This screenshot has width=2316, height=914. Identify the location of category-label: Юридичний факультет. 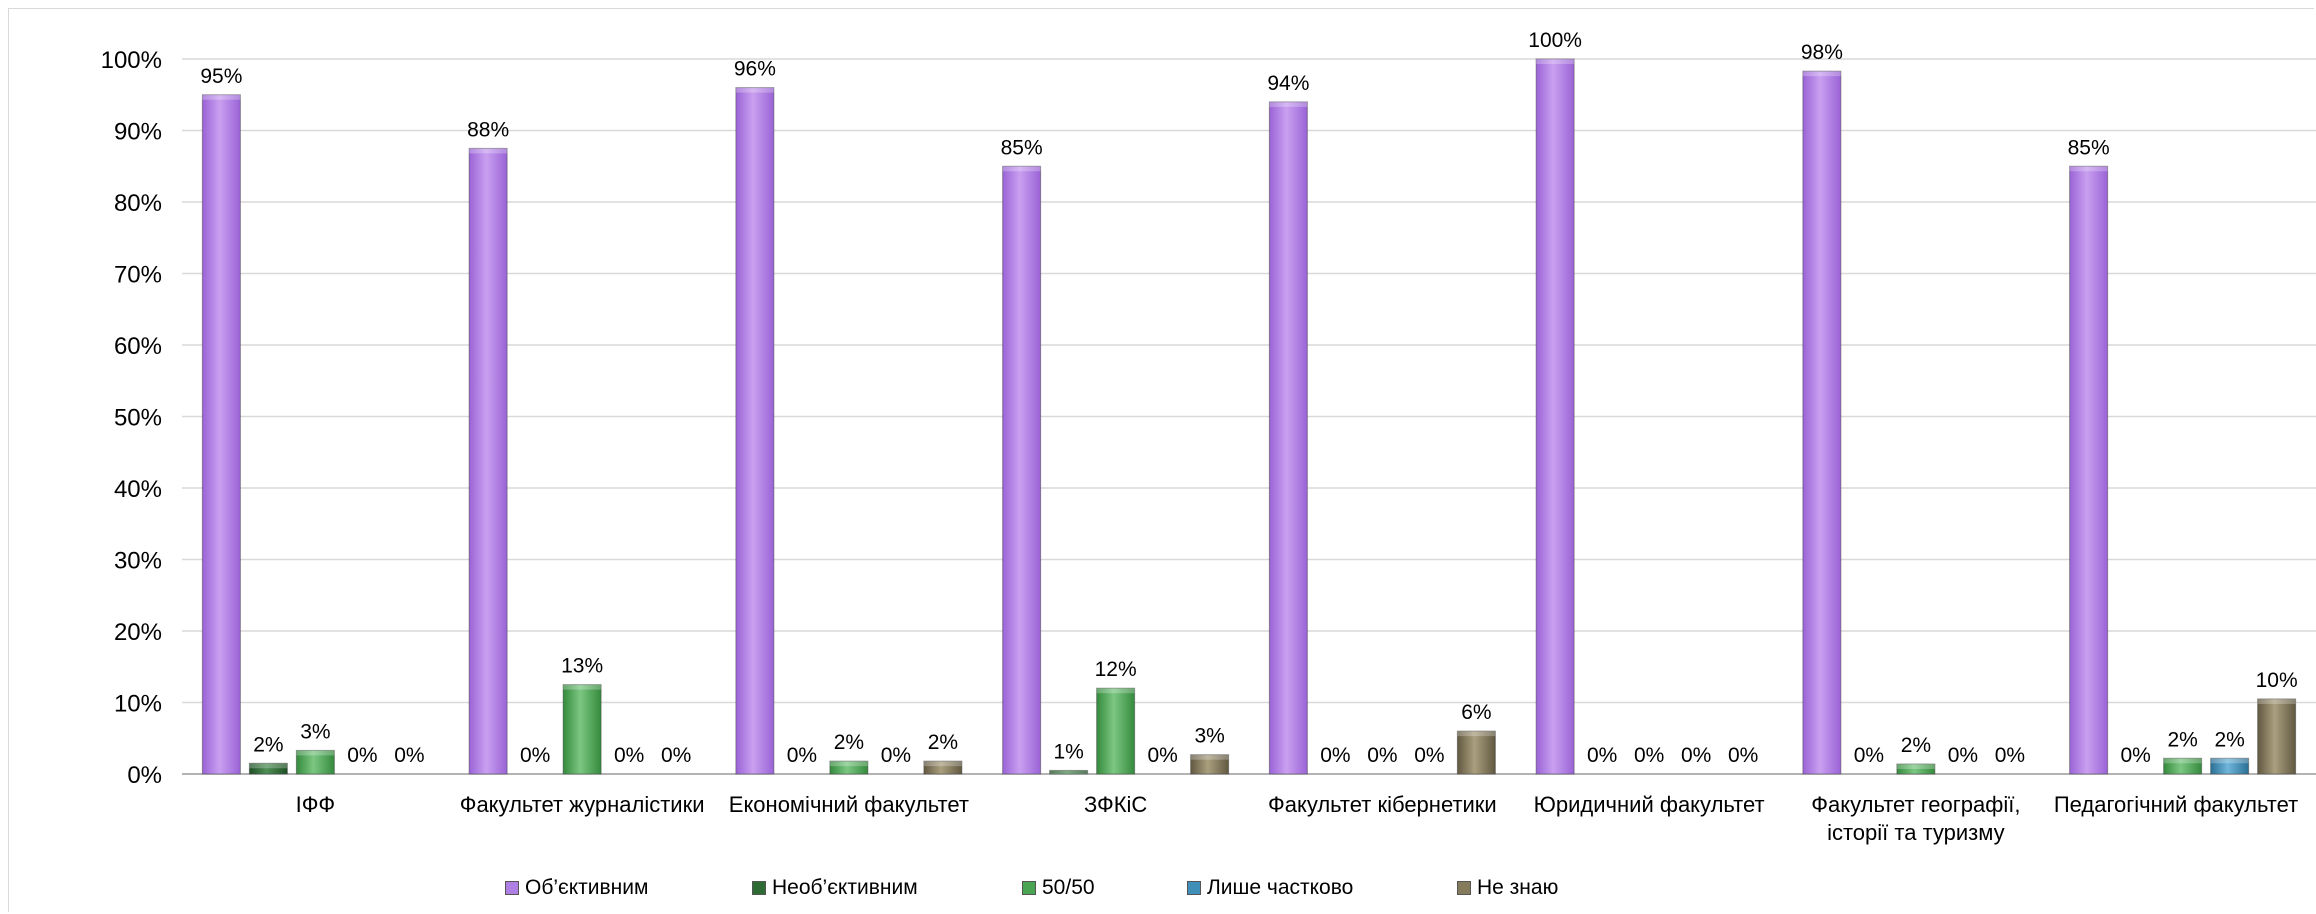
(1649, 804).